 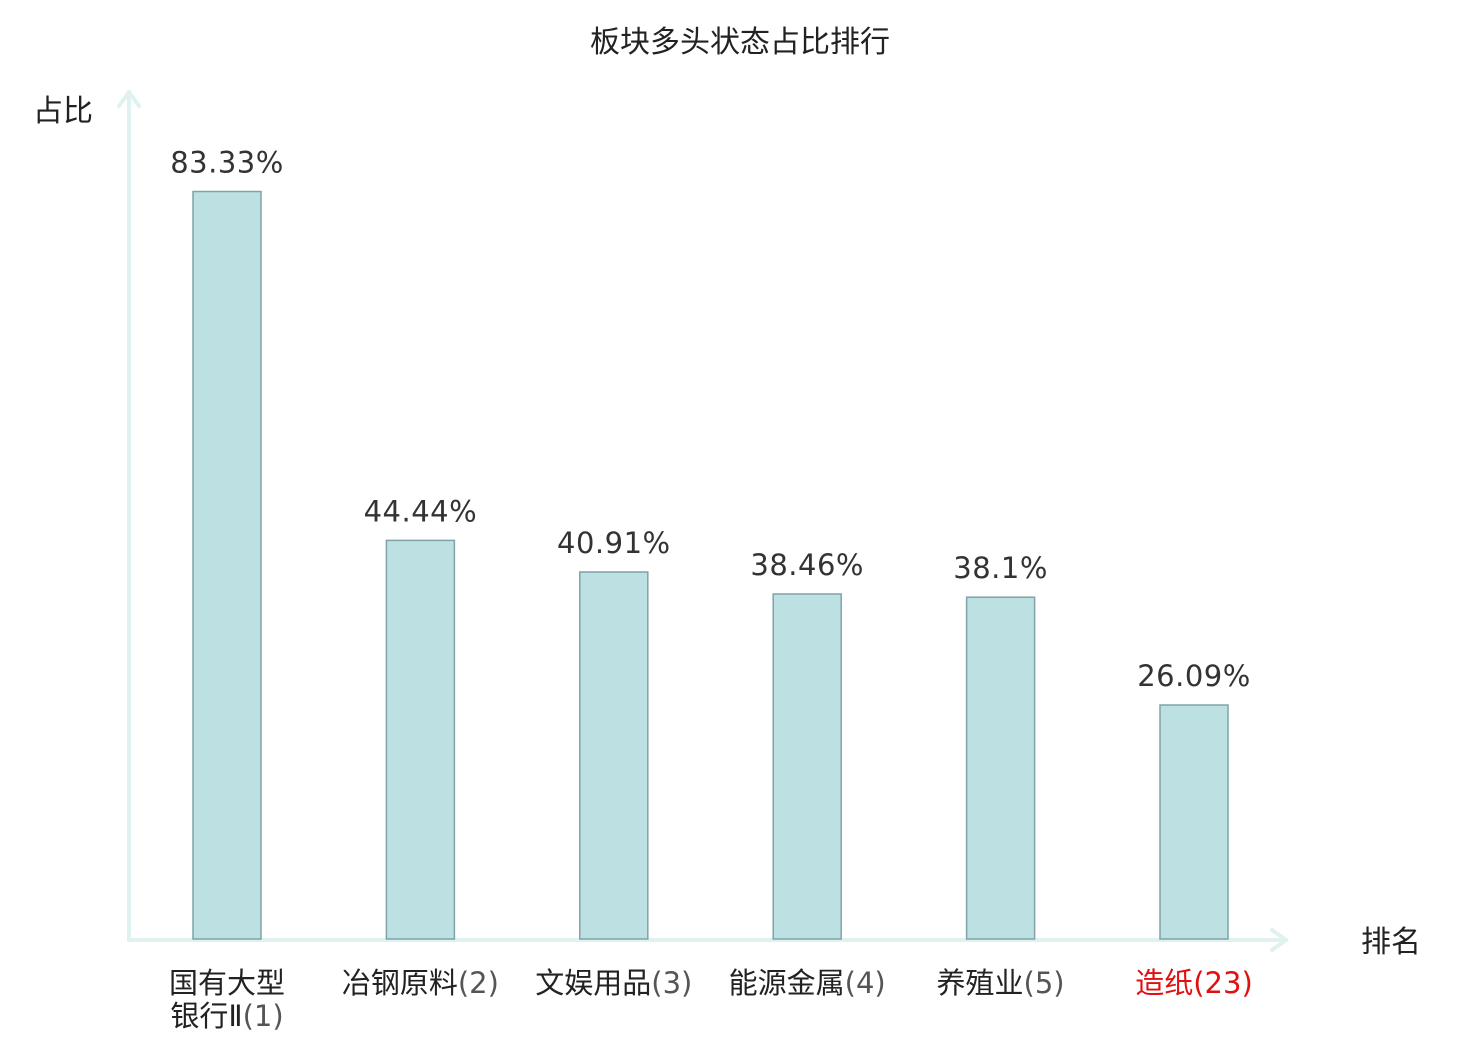 What do you see at coordinates (1000, 568) in the screenshot?
I see `value-label-5: 38.1%` at bounding box center [1000, 568].